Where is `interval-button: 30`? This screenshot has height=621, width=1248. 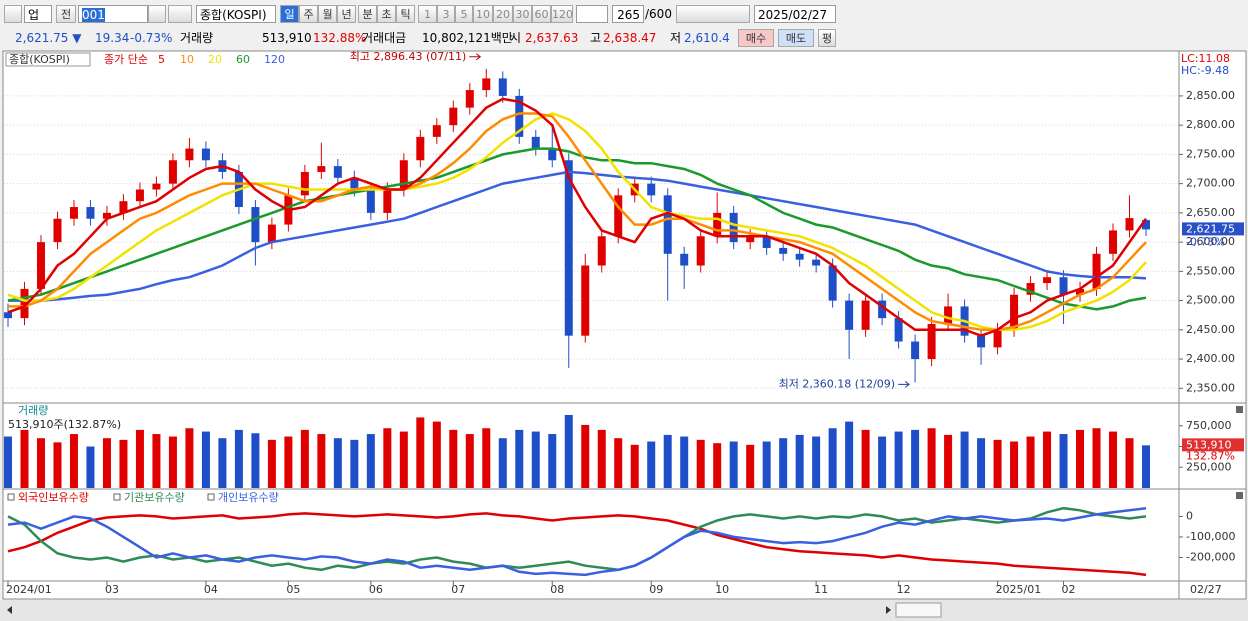 interval-button: 30 is located at coordinates (522, 14).